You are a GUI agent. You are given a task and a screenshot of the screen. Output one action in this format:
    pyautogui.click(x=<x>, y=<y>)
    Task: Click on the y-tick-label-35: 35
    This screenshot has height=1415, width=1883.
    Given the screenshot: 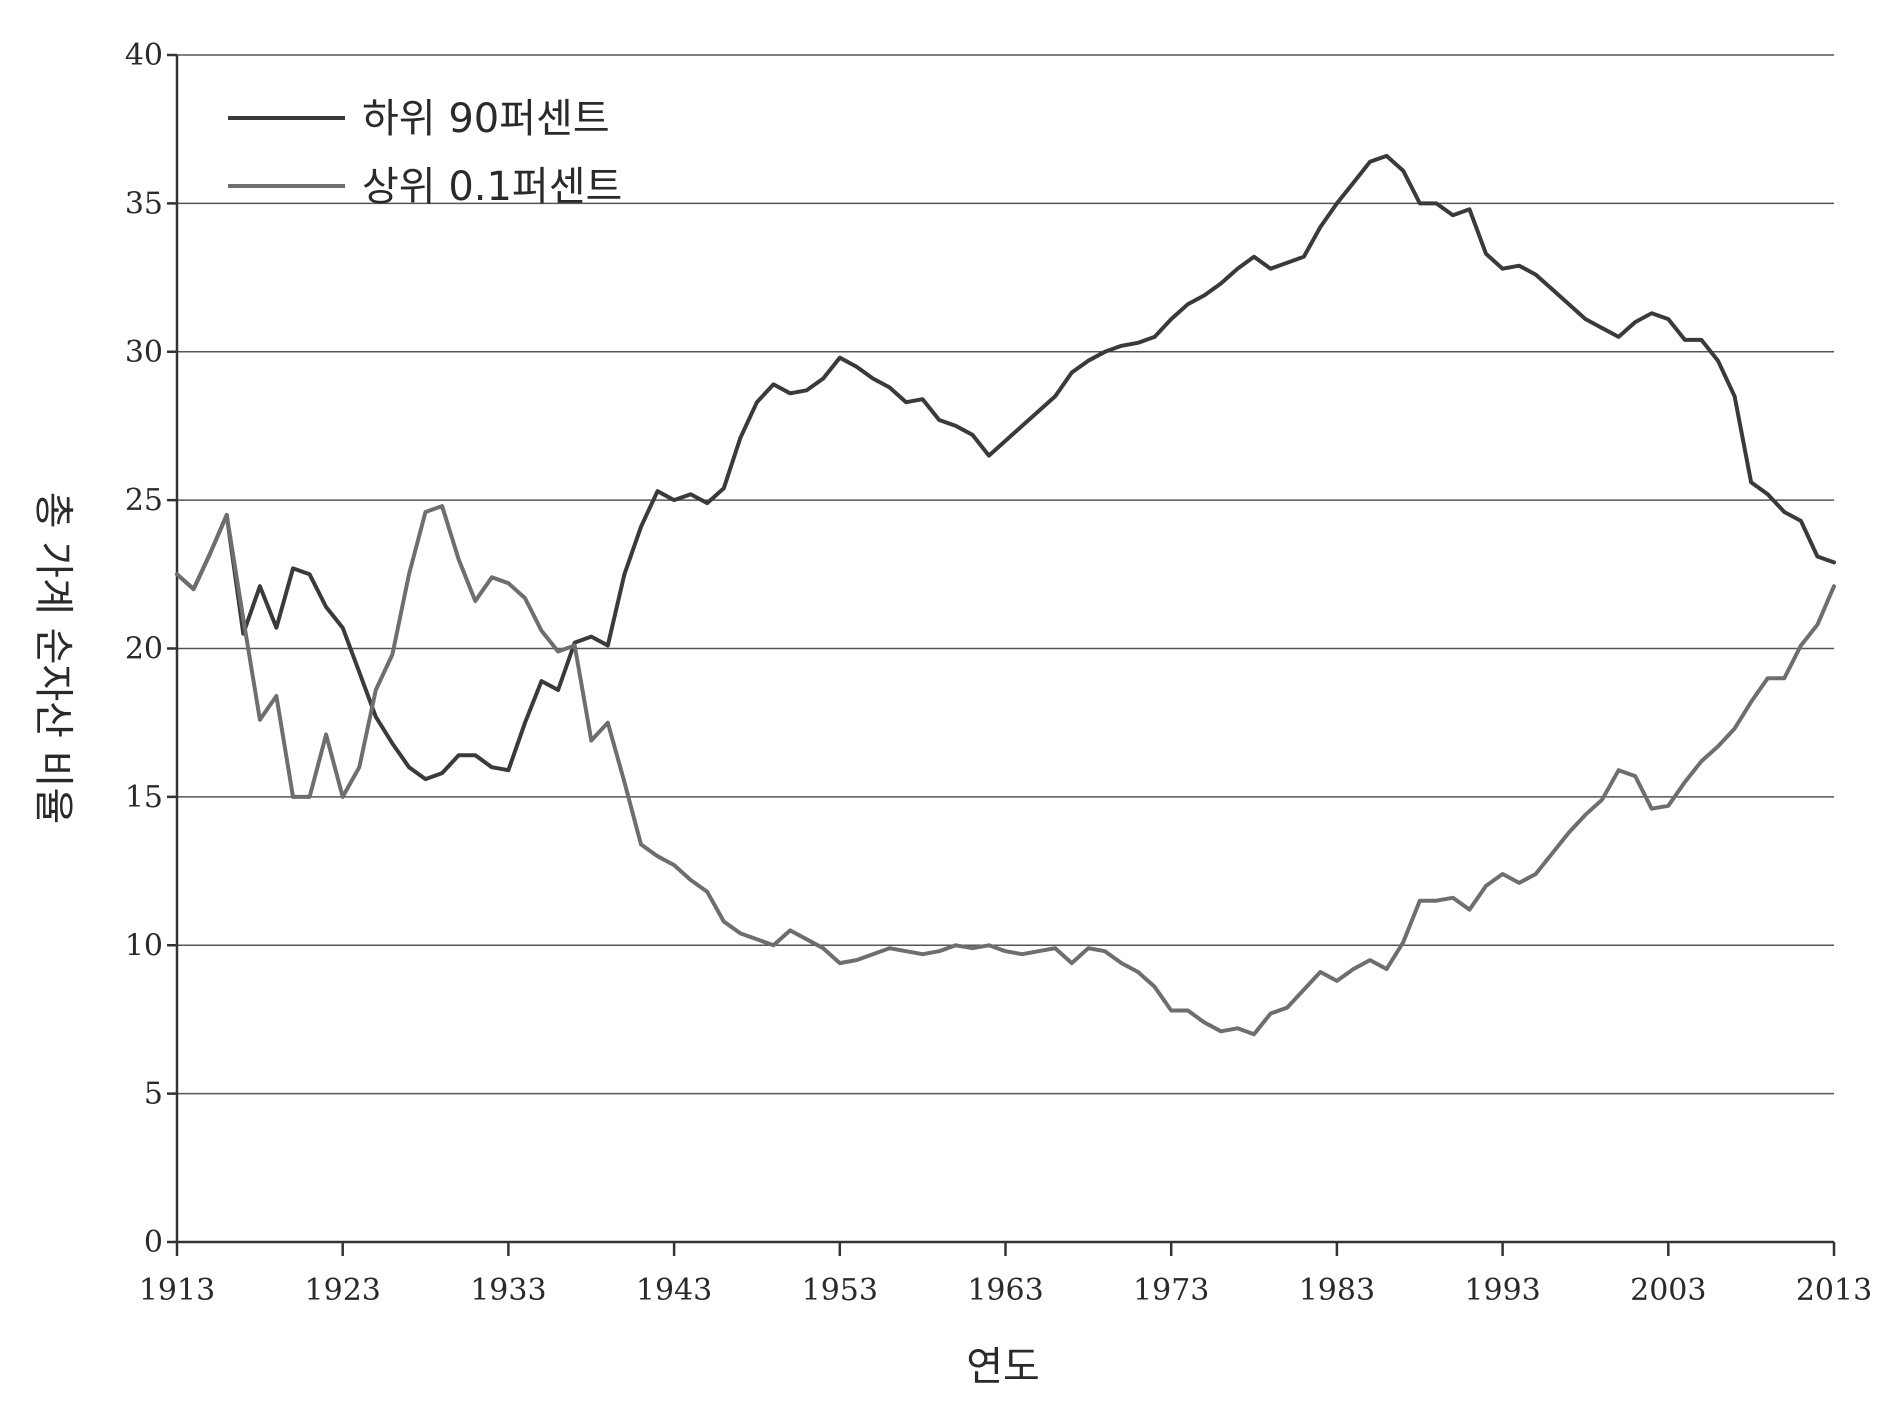 What is the action you would take?
    pyautogui.click(x=144, y=203)
    